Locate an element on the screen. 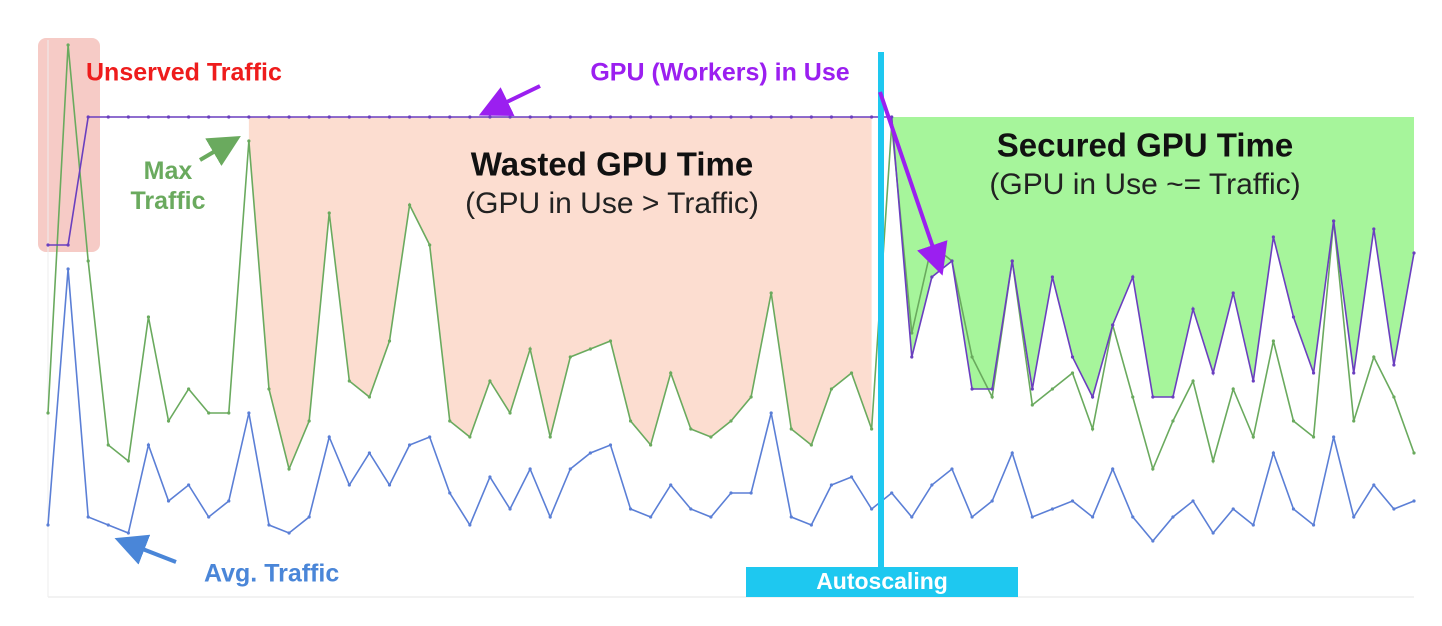 The height and width of the screenshot is (626, 1442). unserved-box is located at coordinates (69, 145).